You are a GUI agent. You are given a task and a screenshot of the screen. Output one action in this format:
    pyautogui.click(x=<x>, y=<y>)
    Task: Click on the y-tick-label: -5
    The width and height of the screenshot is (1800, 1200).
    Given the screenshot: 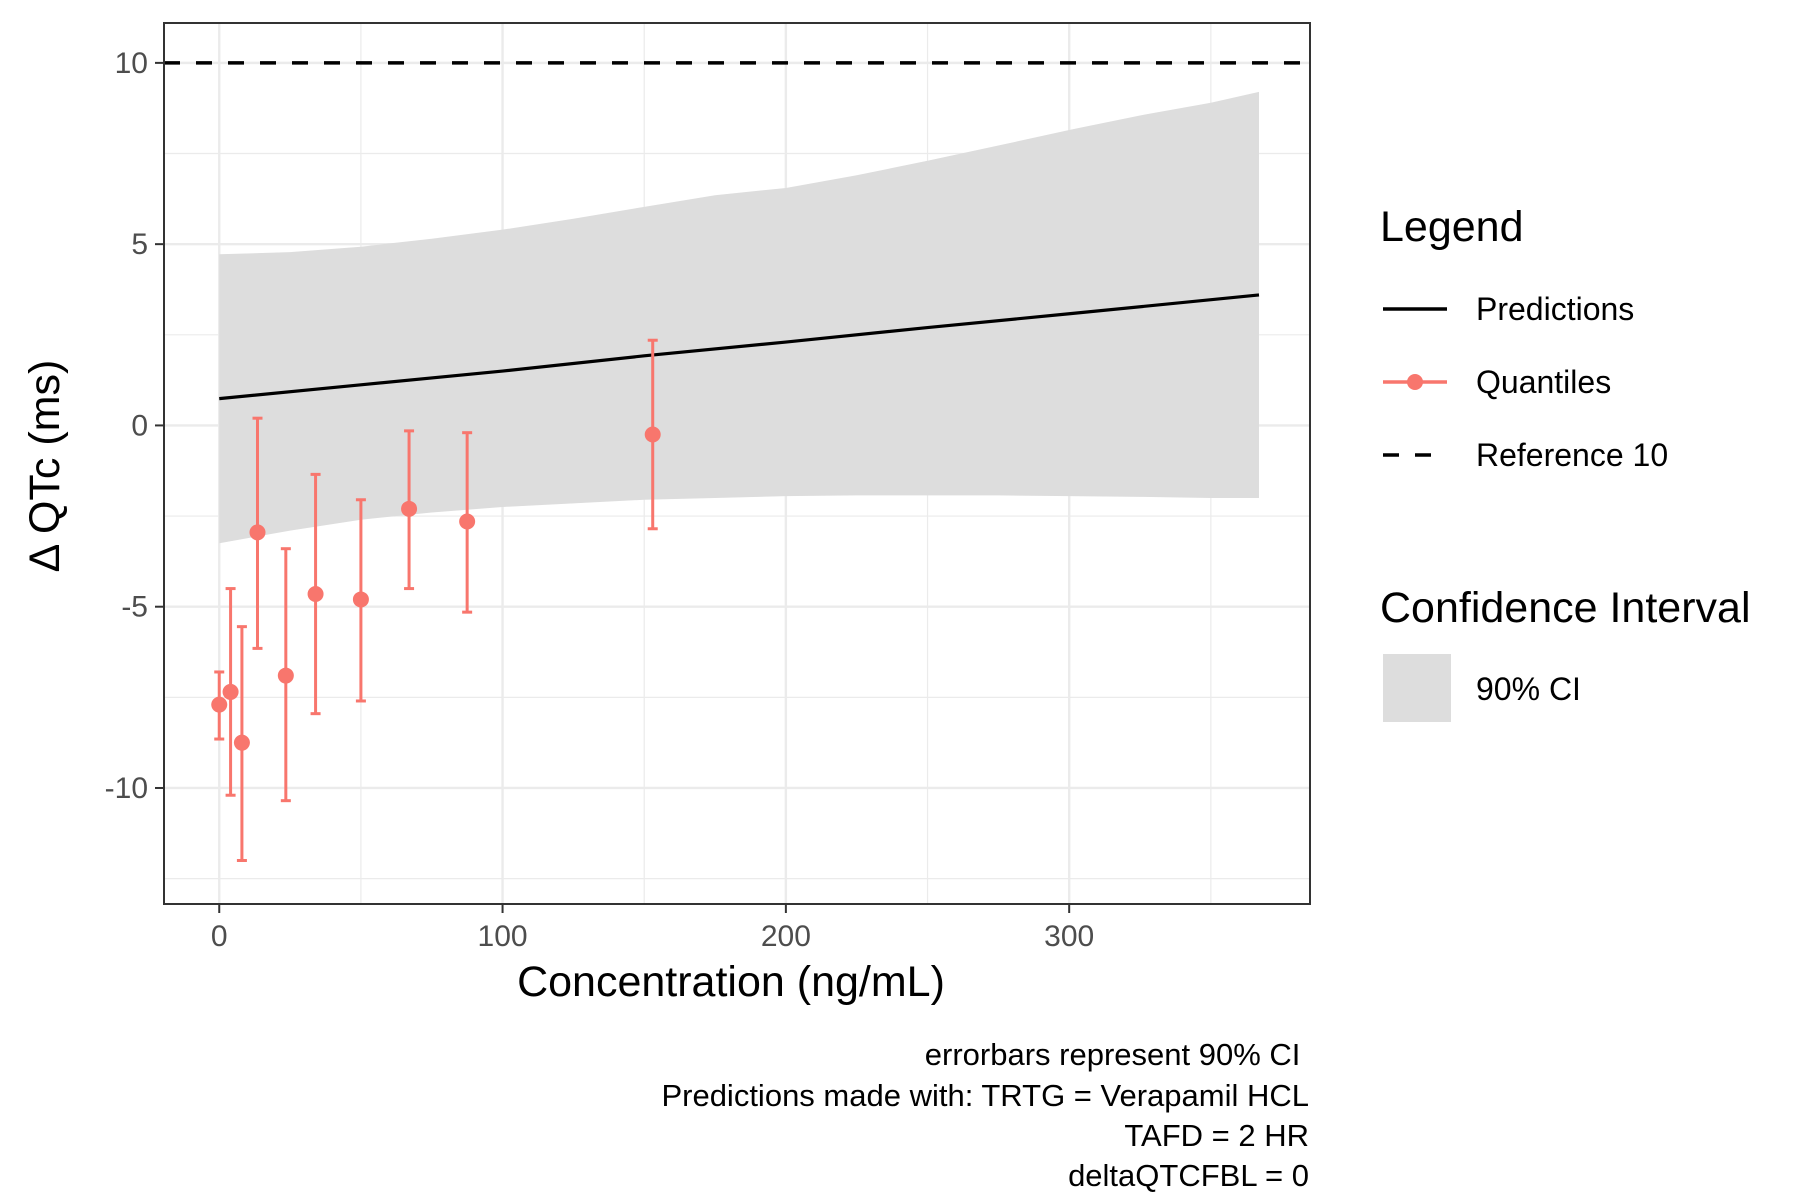 What is the action you would take?
    pyautogui.click(x=134, y=607)
    